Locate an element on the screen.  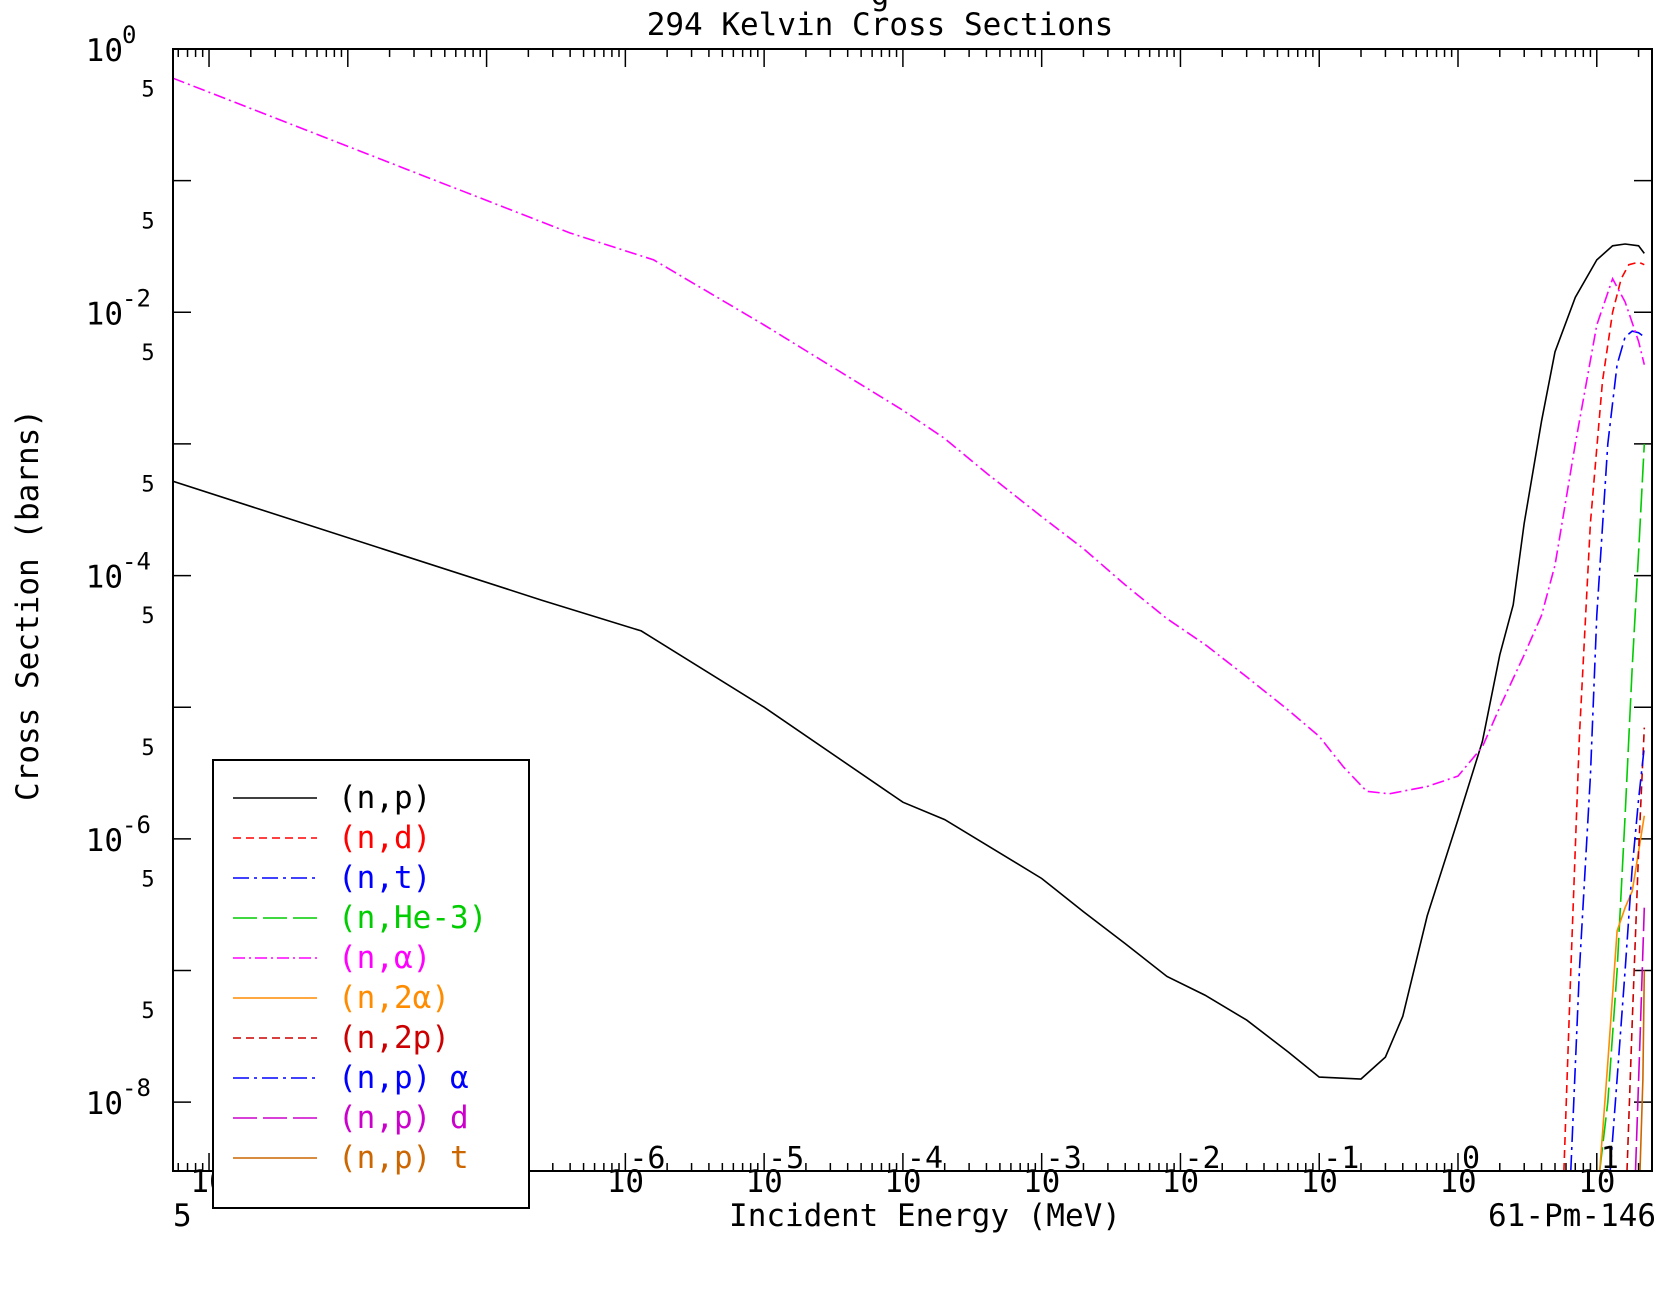
corner-right-label: 61-Pm-146 is located at coordinates (1572, 1216).